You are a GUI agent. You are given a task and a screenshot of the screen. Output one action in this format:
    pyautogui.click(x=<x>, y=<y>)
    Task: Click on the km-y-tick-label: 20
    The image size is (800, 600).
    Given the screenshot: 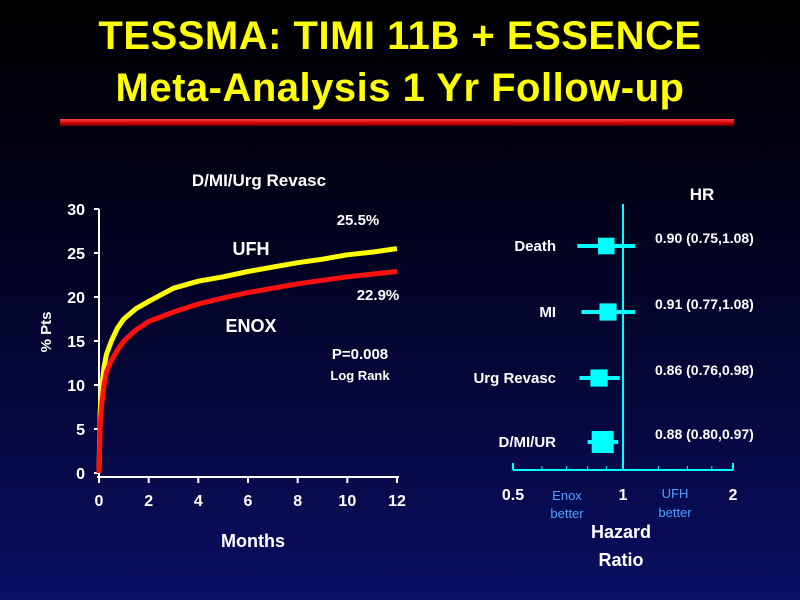 What is the action you would take?
    pyautogui.click(x=76, y=298)
    